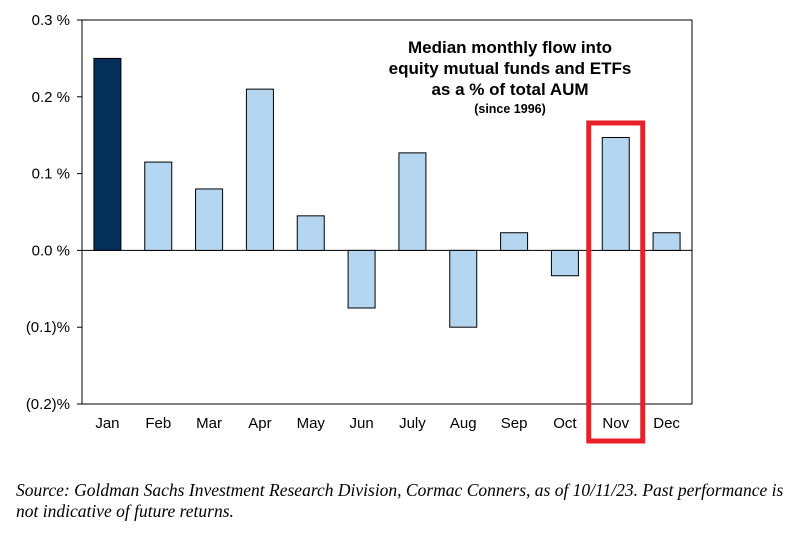  Describe the element at coordinates (209, 219) in the screenshot. I see `bar-mar` at that location.